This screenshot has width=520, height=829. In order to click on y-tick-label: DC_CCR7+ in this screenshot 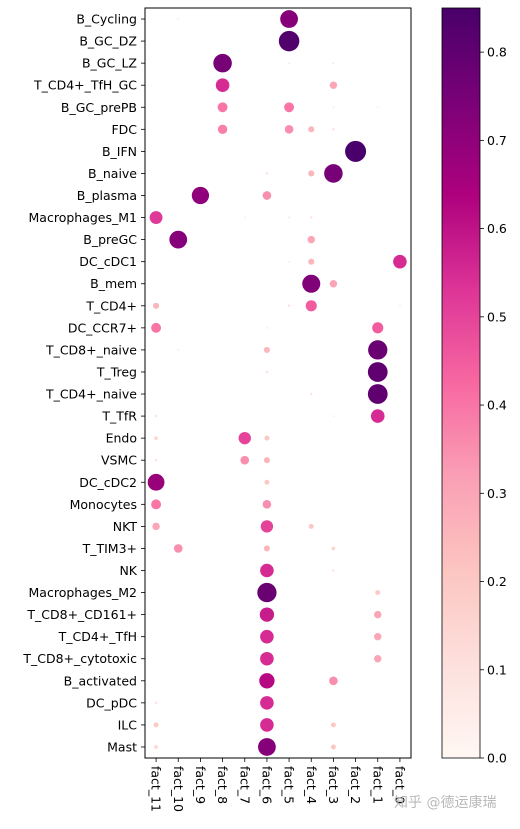, I will do `click(102, 327)`.